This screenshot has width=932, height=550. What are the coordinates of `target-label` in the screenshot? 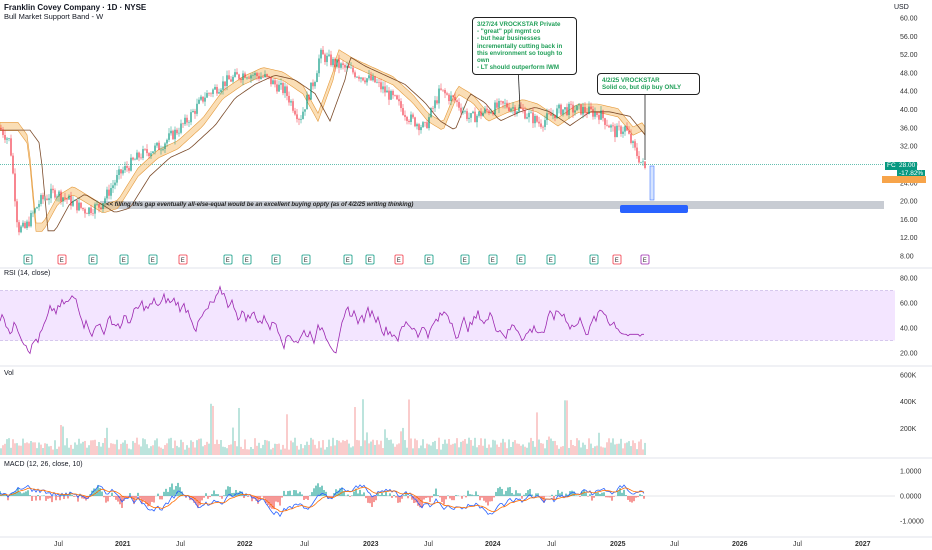 It's located at (654, 209).